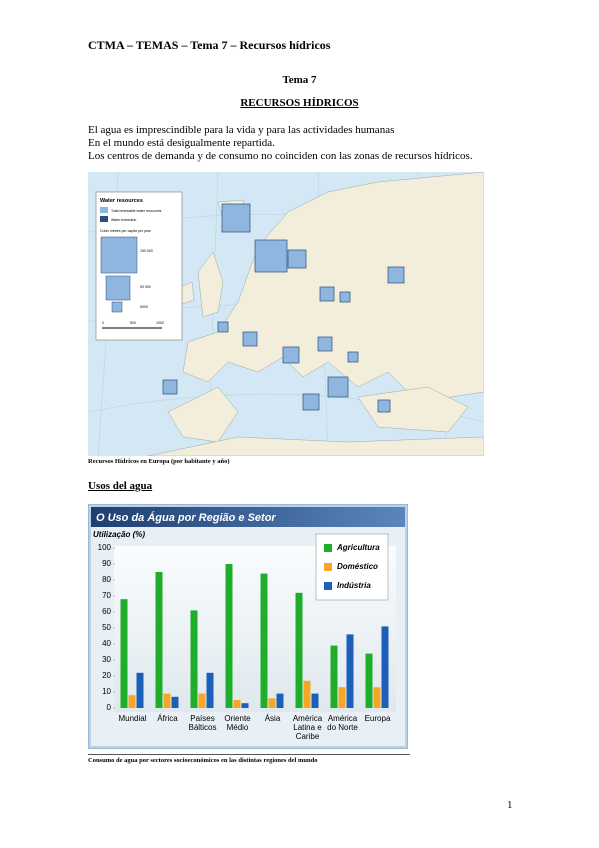 This screenshot has width=599, height=848. I want to click on y-tick-label: 50, so click(106, 627).